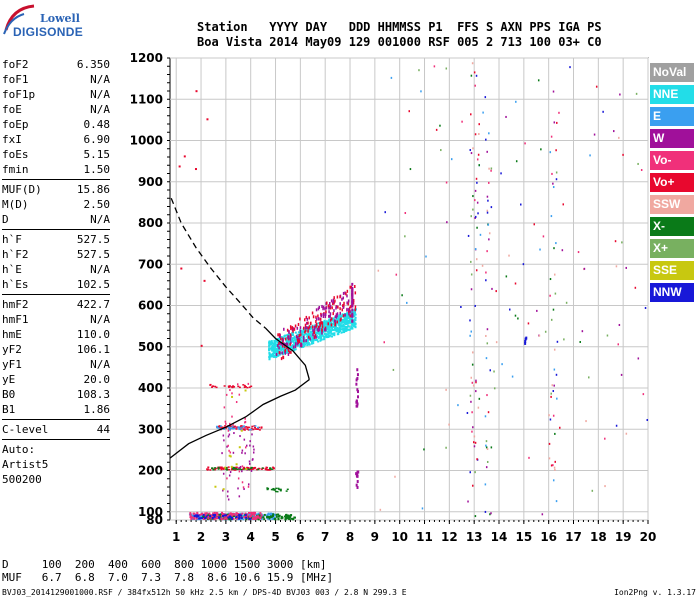 The width and height of the screenshot is (700, 600). I want to click on x-tick-label: 18, so click(598, 537).